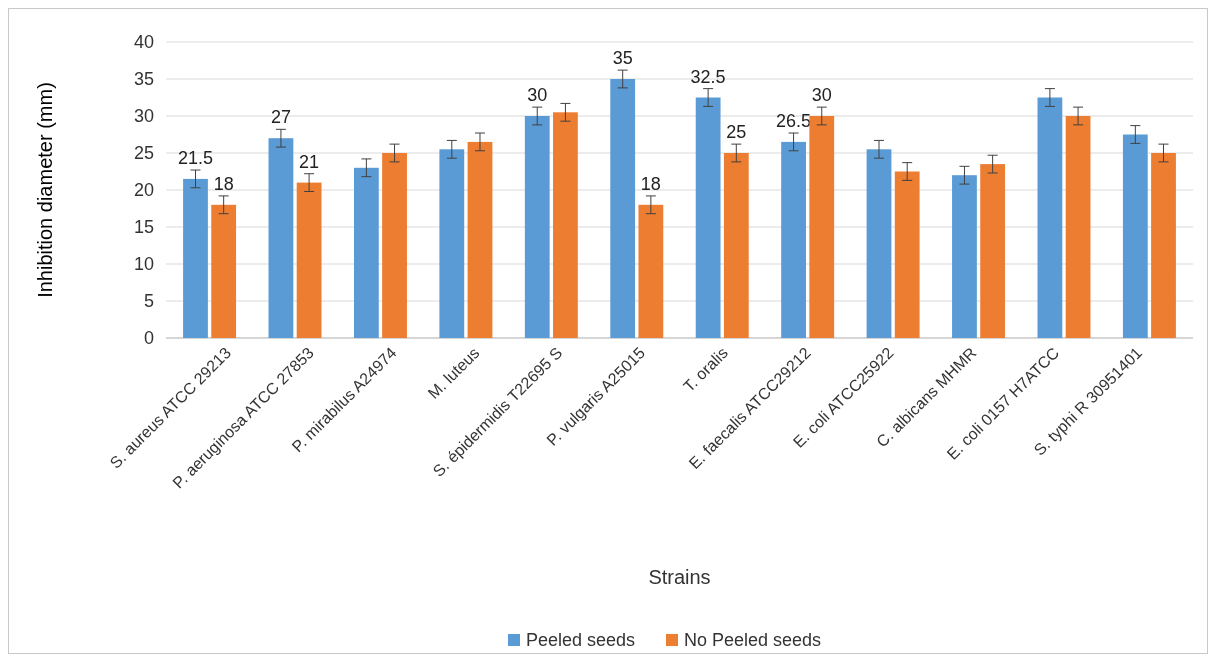 This screenshot has width=1220, height=662. I want to click on x-axis-title: Strains, so click(679, 577).